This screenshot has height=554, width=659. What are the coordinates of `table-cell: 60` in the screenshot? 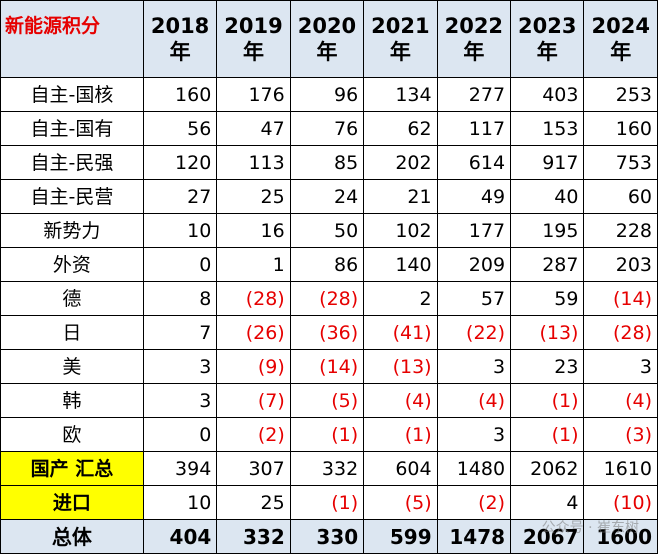 It's located at (620, 196).